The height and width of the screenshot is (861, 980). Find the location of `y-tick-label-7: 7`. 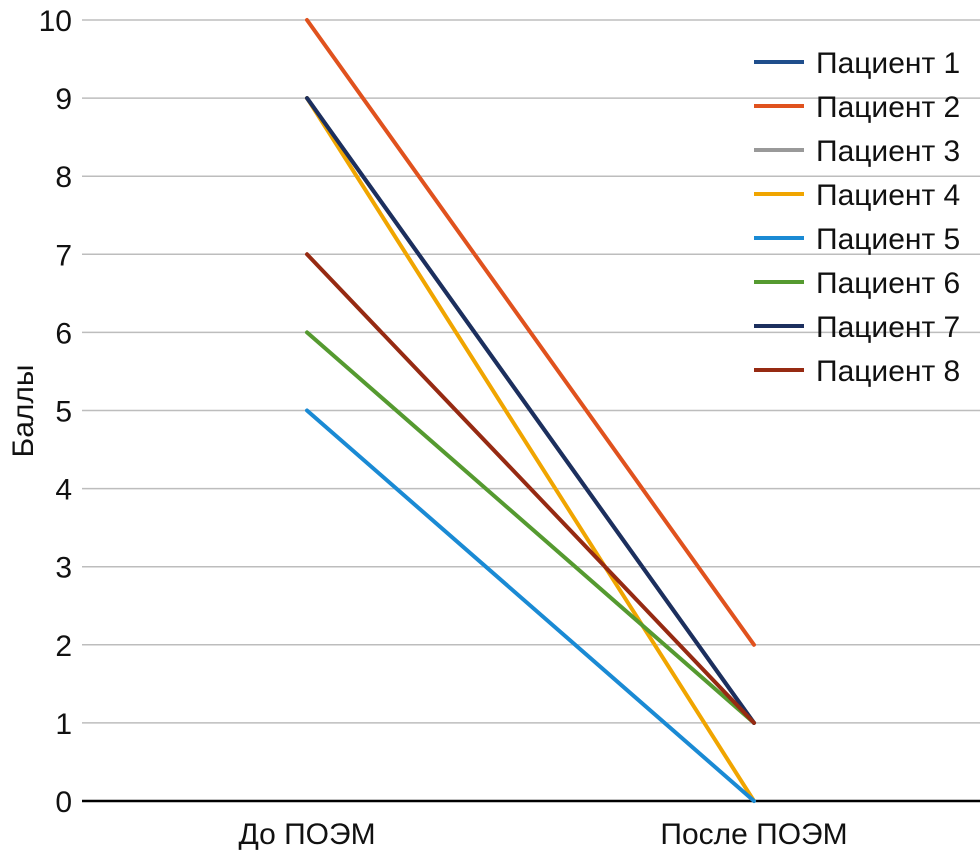

y-tick-label-7: 7 is located at coordinates (63, 255).